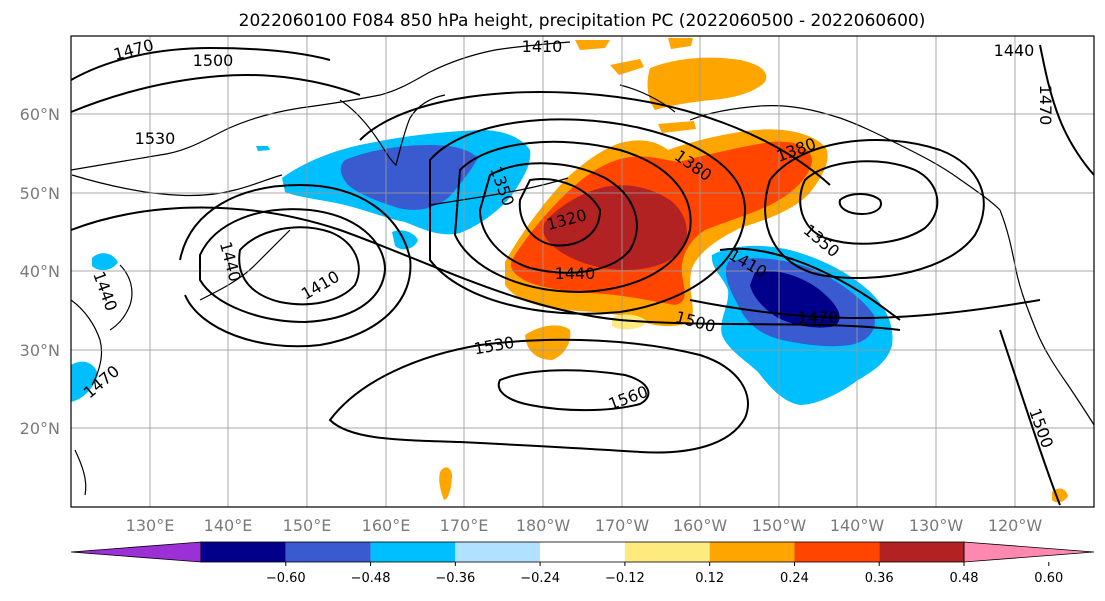  Describe the element at coordinates (40, 350) in the screenshot. I see `lat-label: 30°N` at that location.